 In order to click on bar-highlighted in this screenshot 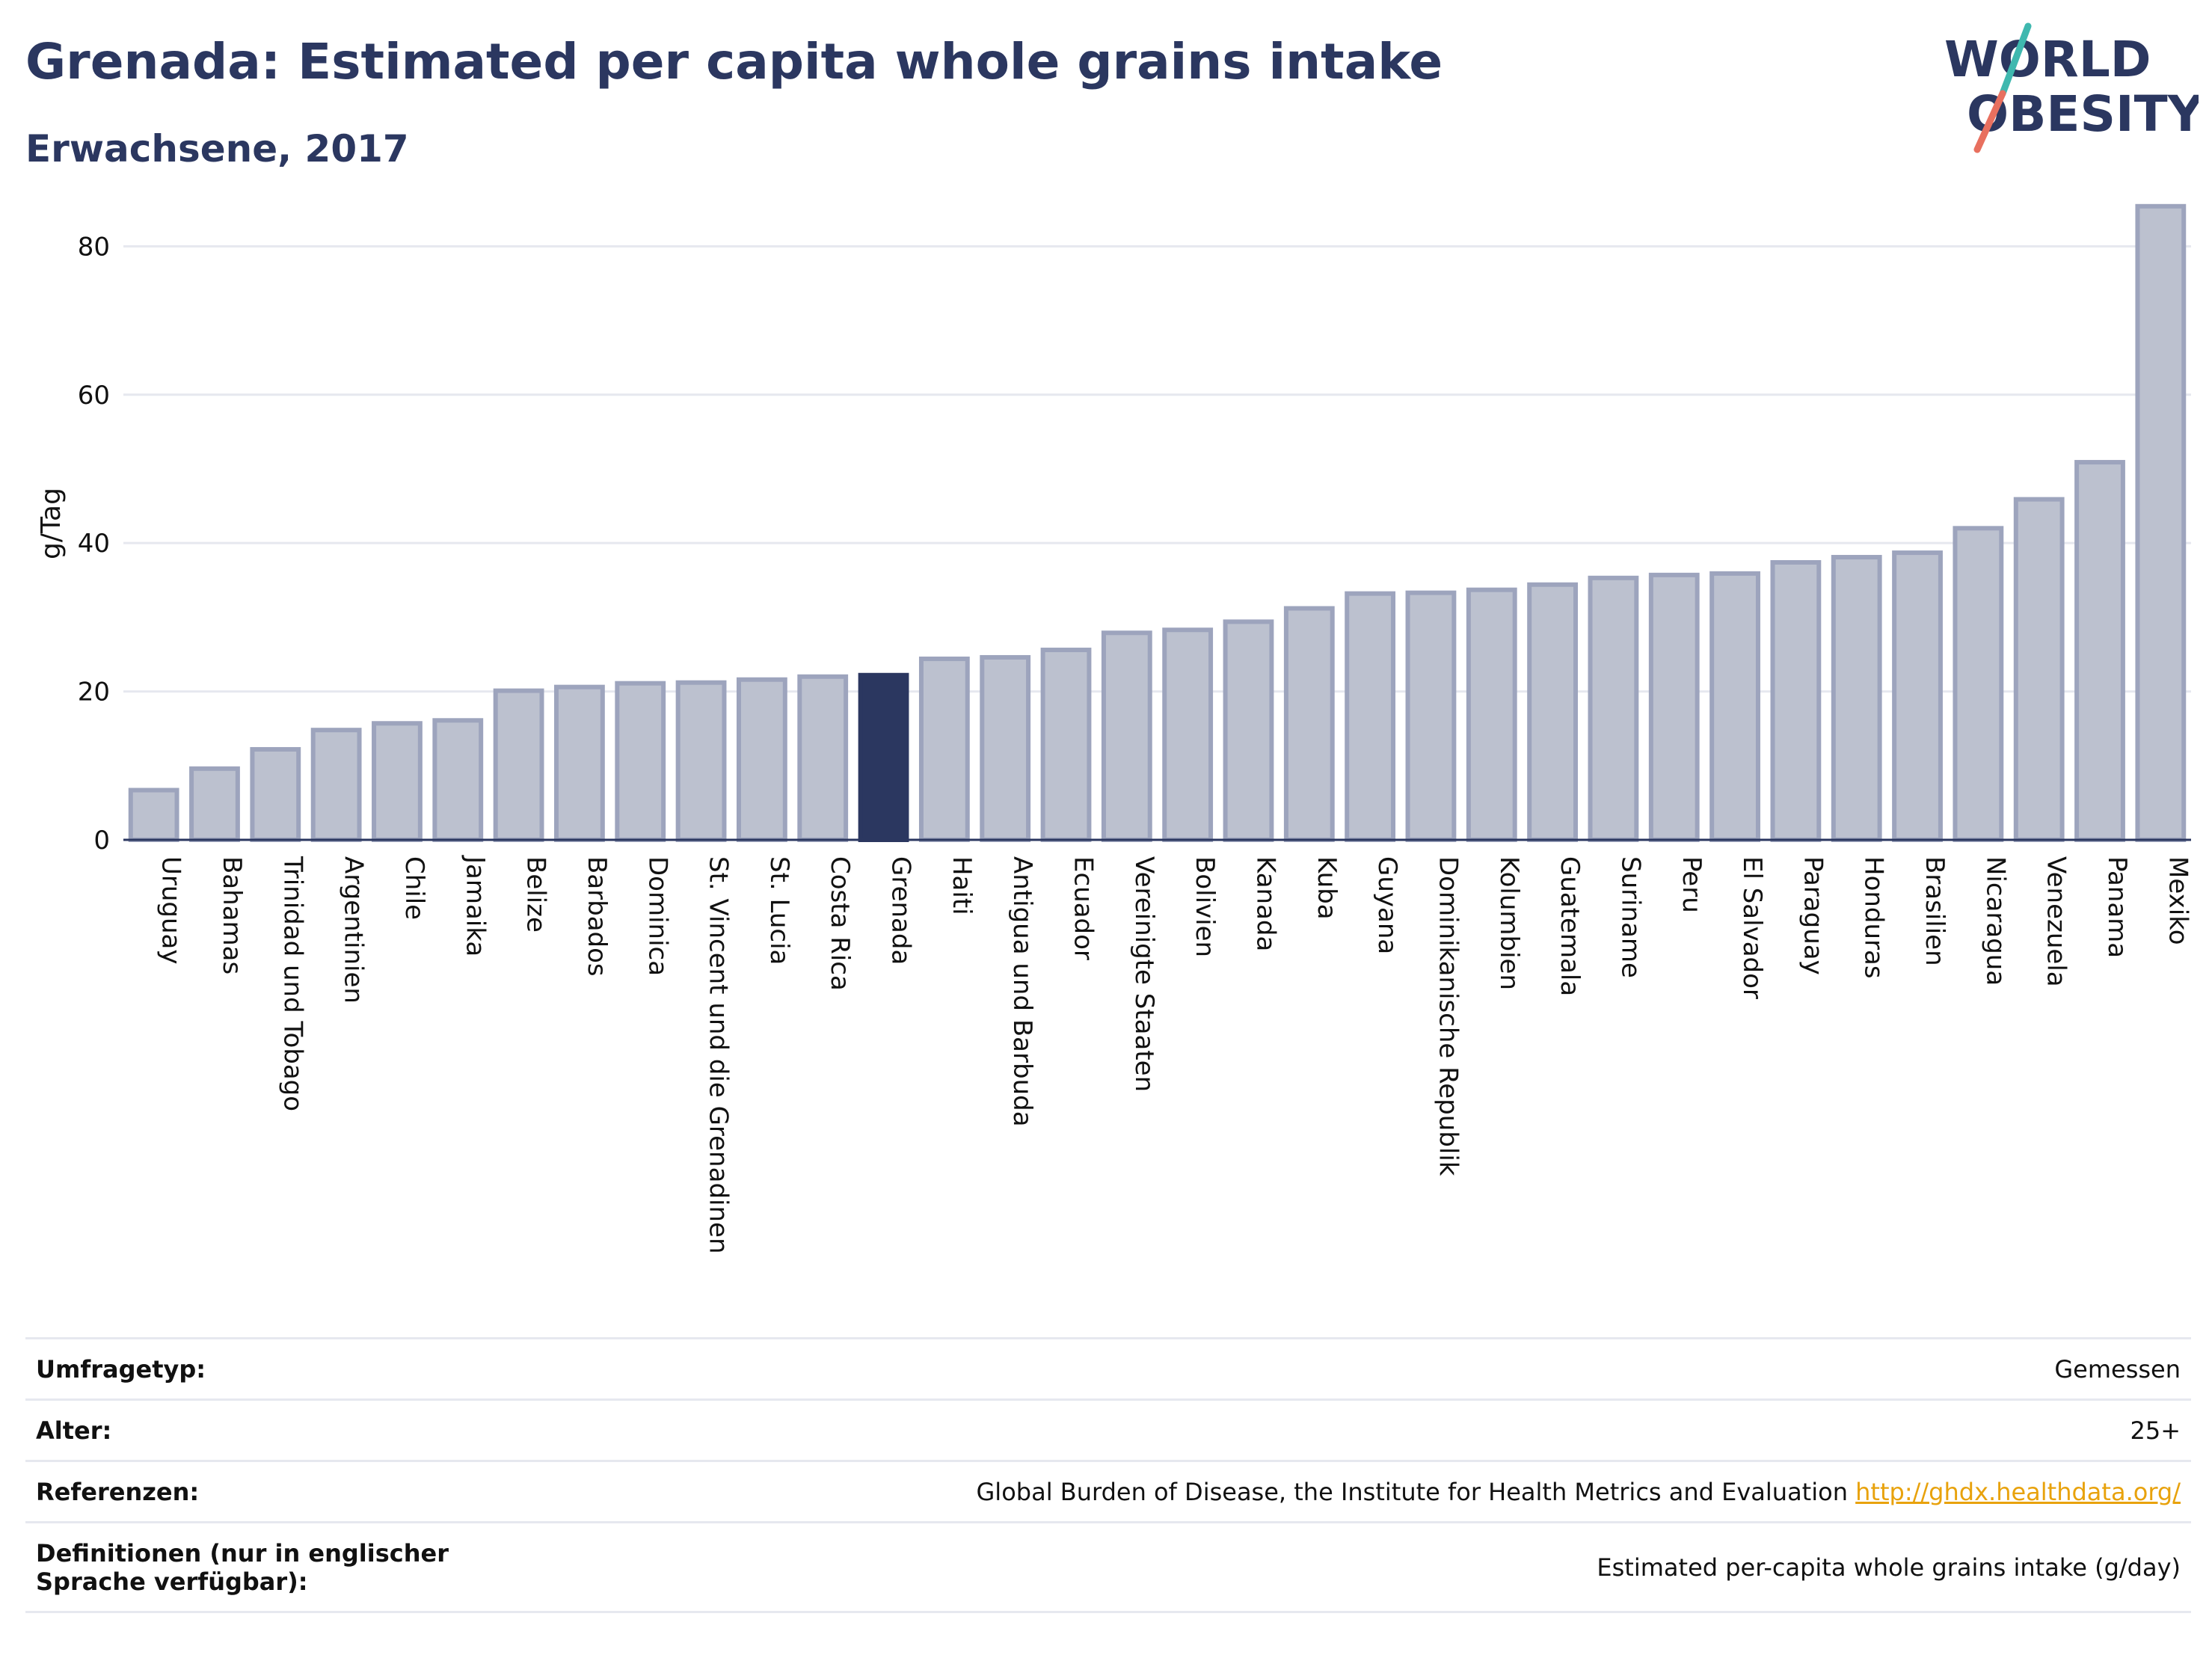, I will do `click(883, 757)`.